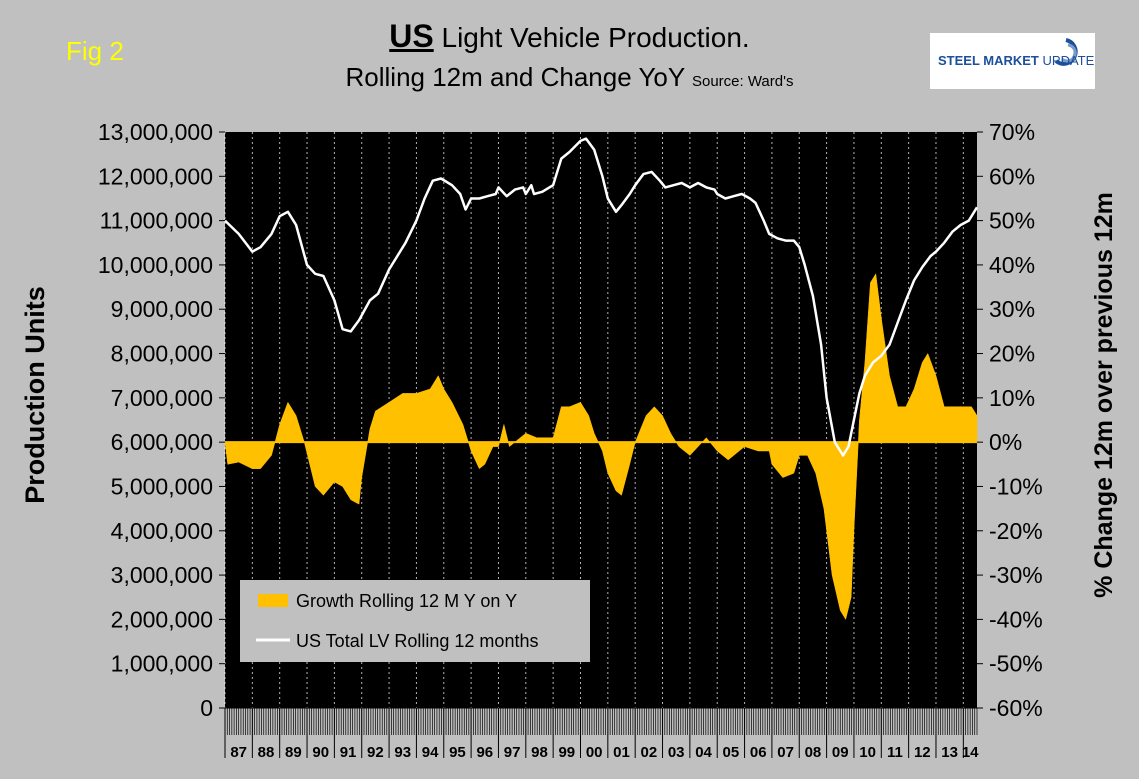 The width and height of the screenshot is (1139, 779). I want to click on logo-swoosh-icon, so click(1066, 52).